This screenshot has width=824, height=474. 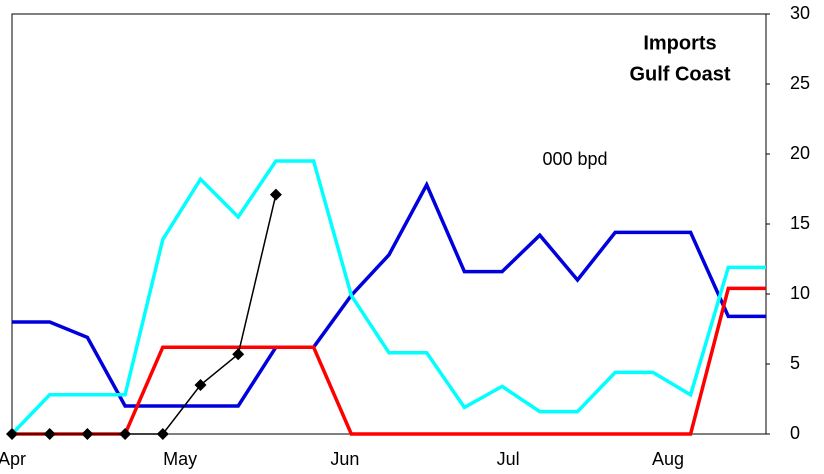 I want to click on chart-title: Imports, so click(x=679, y=43).